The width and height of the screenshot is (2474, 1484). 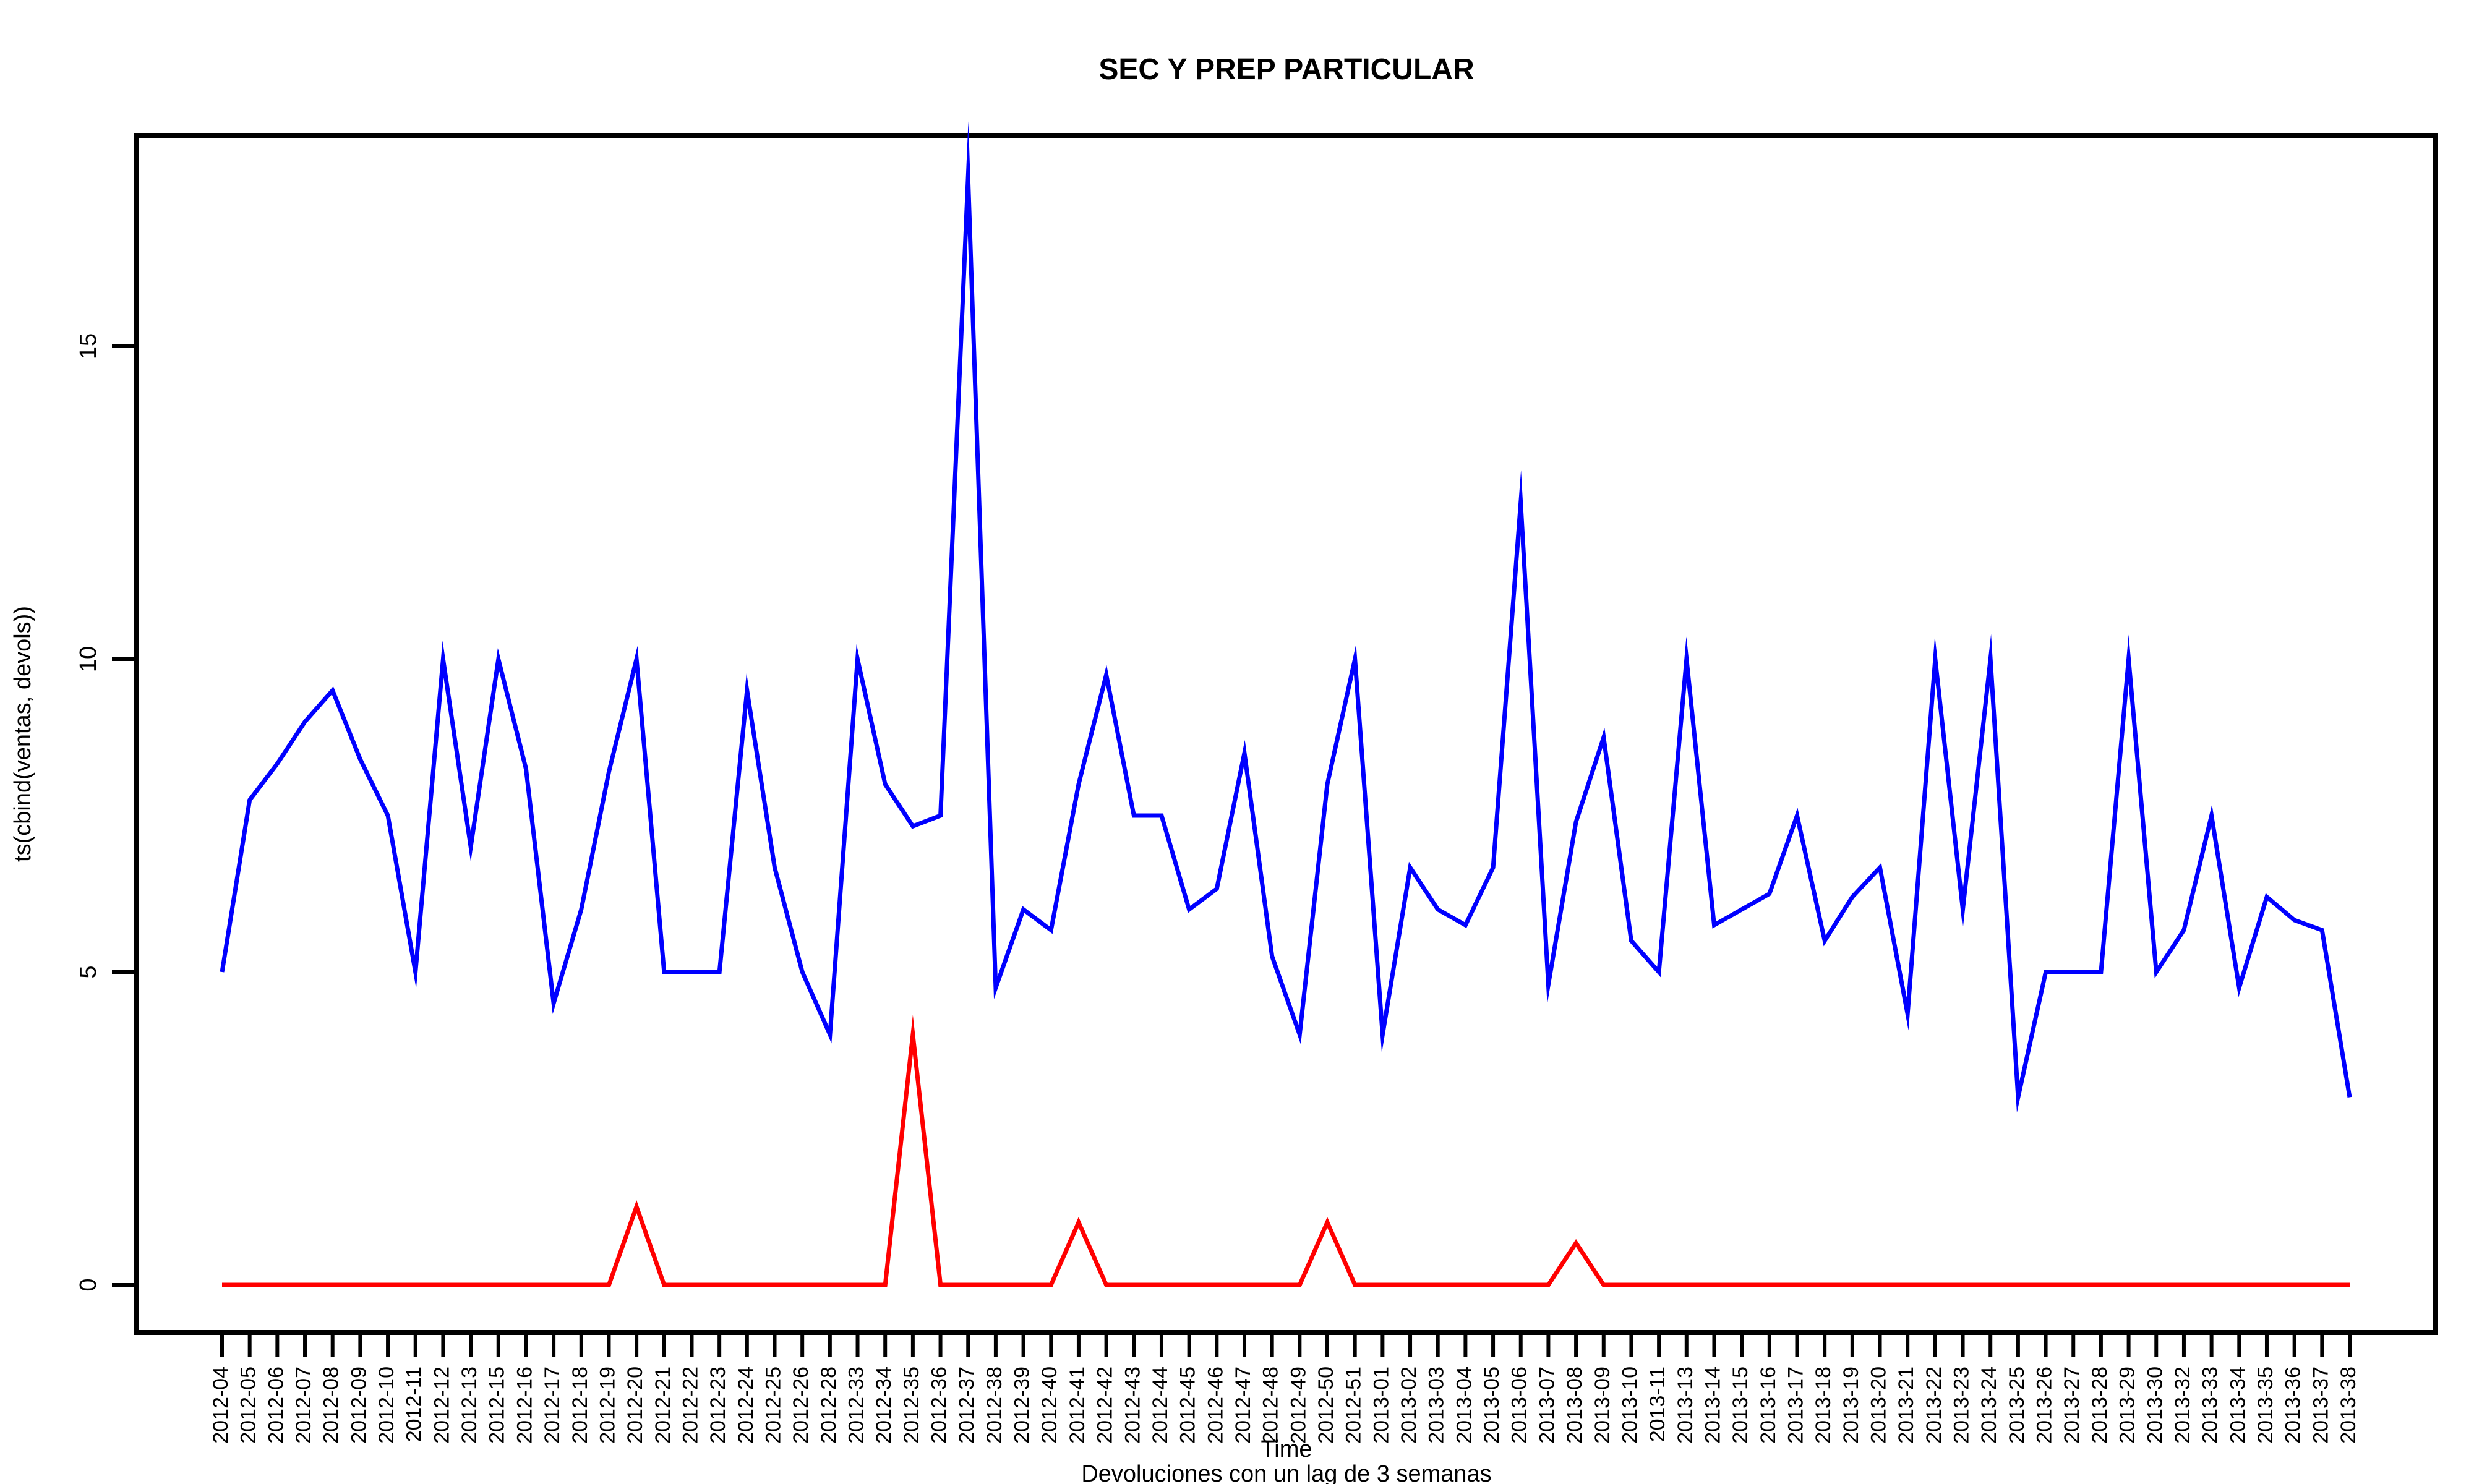 I want to click on x-tick-label: 2013-30, so click(x=2155, y=1405).